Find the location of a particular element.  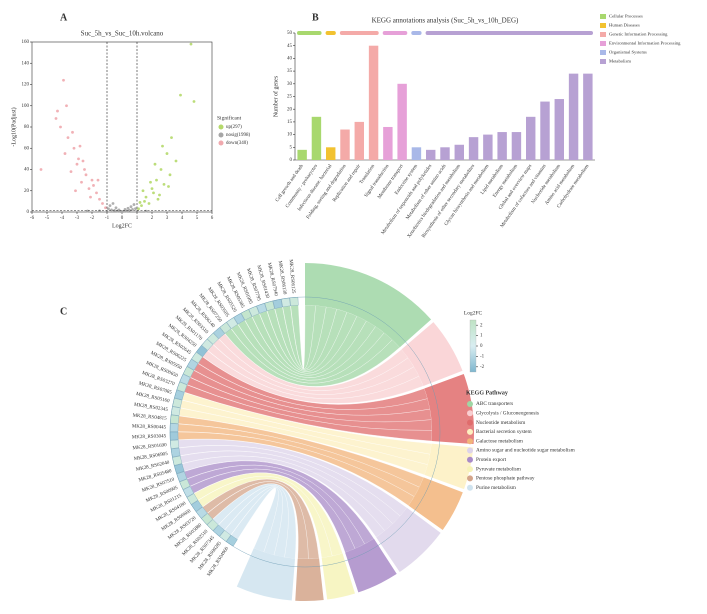

x-tick-label: -2 is located at coordinates (92, 218).